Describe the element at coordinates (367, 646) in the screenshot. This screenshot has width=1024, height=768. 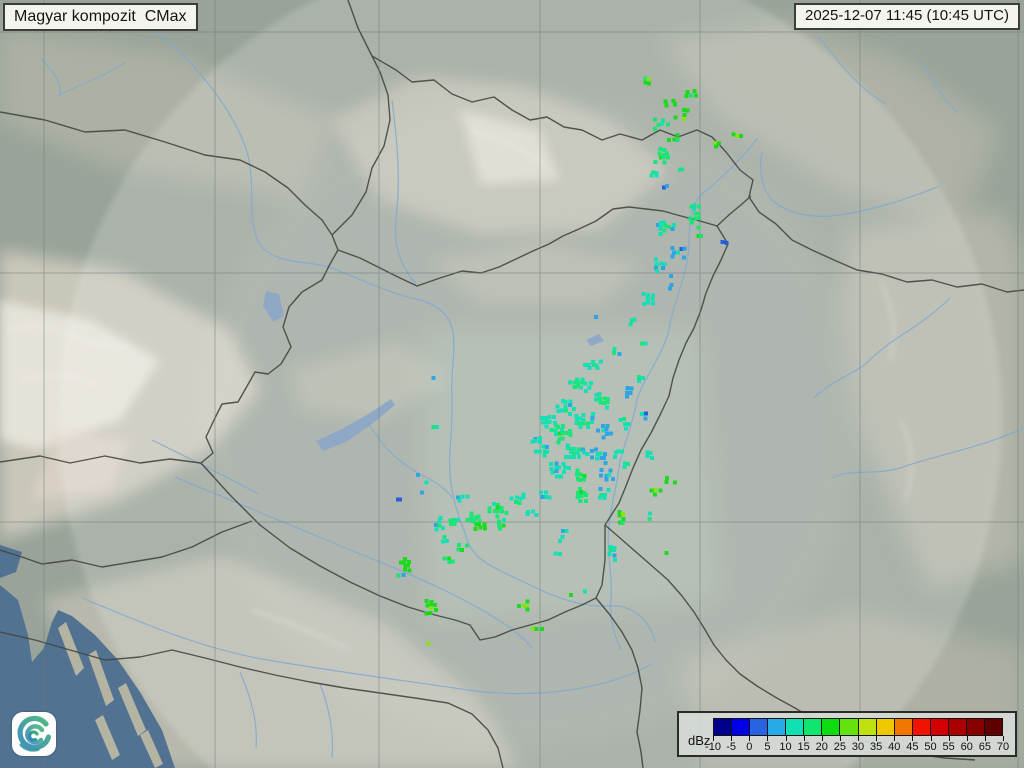
I see `river-sava` at that location.